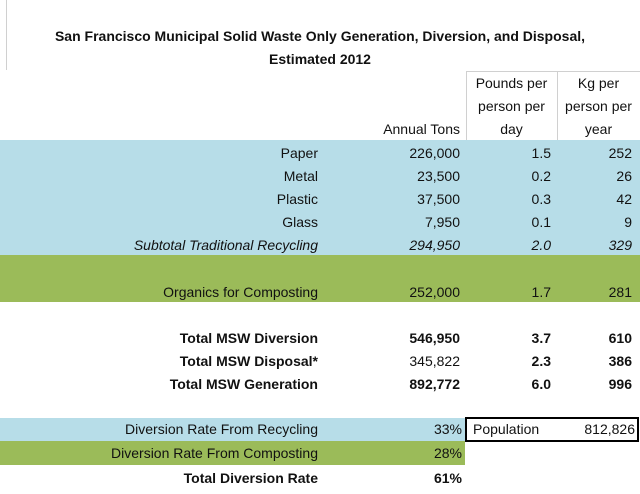 This screenshot has height=494, width=640. I want to click on composting-band, so click(320, 278).